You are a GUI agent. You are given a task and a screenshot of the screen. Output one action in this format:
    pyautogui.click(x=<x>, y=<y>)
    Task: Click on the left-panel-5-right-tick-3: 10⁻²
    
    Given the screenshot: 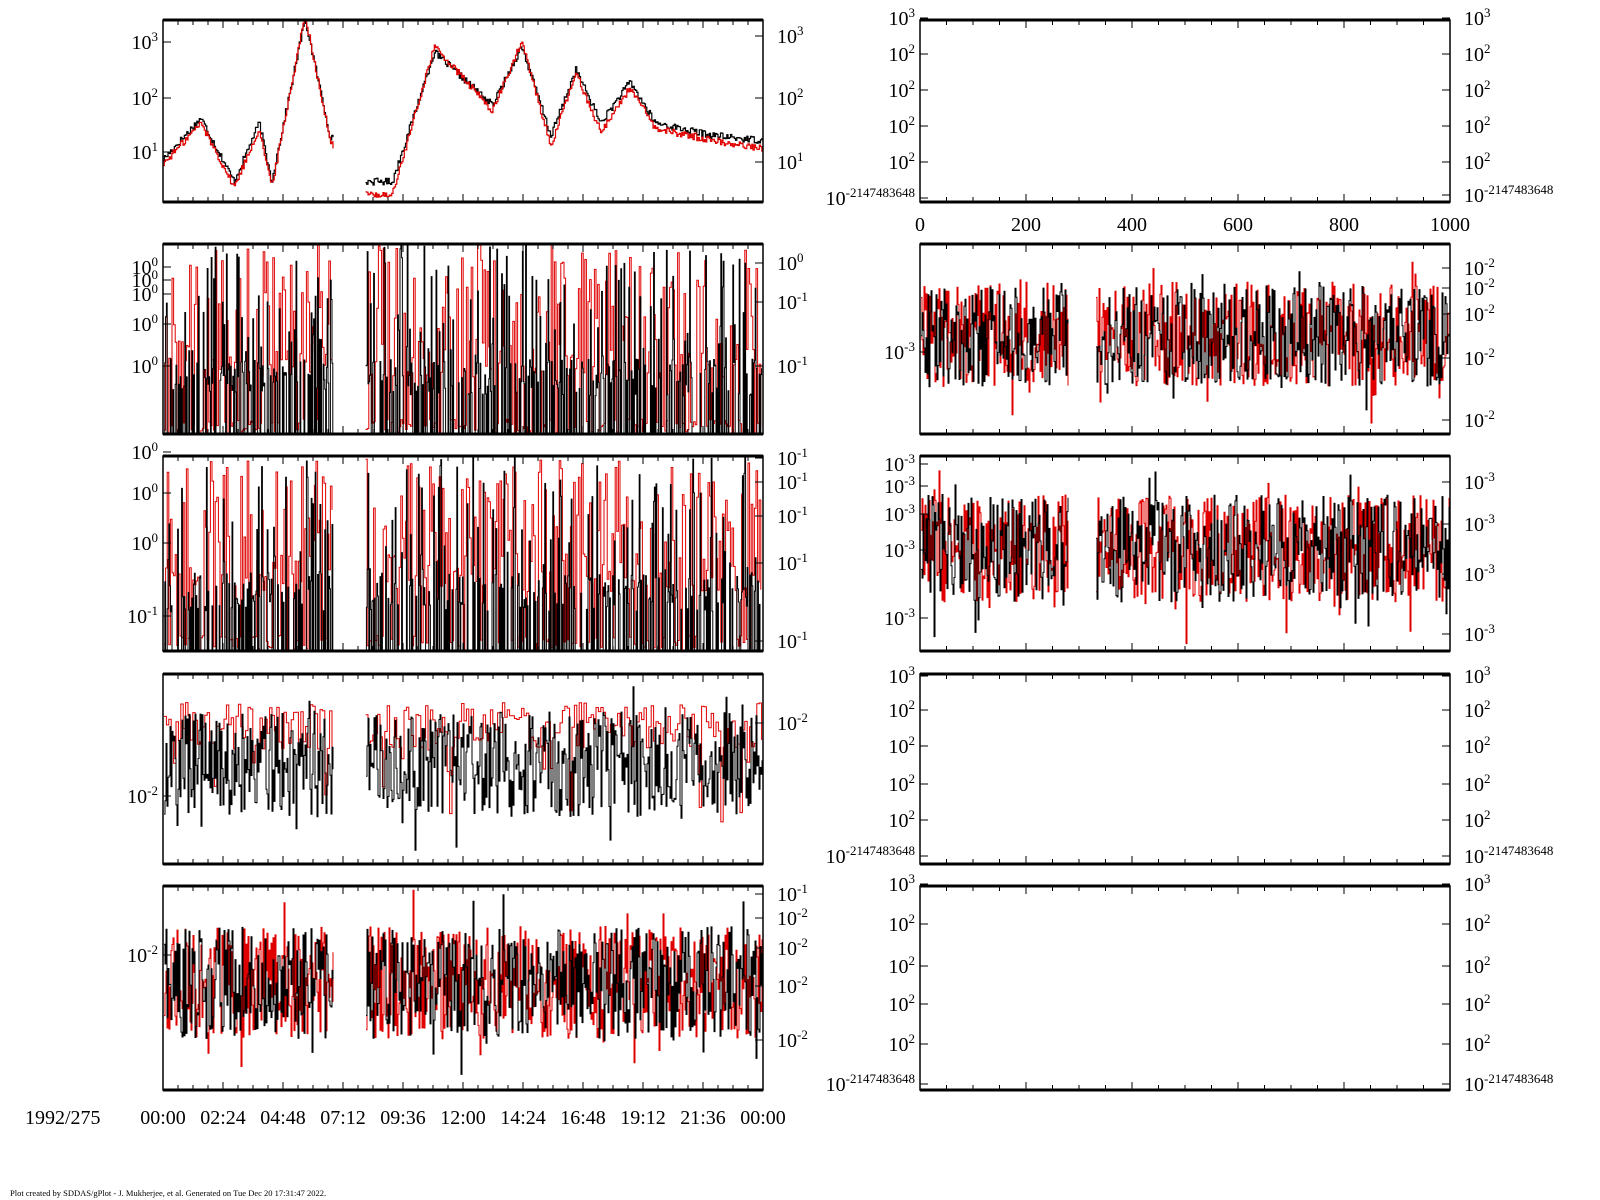 What is the action you would take?
    pyautogui.click(x=792, y=947)
    